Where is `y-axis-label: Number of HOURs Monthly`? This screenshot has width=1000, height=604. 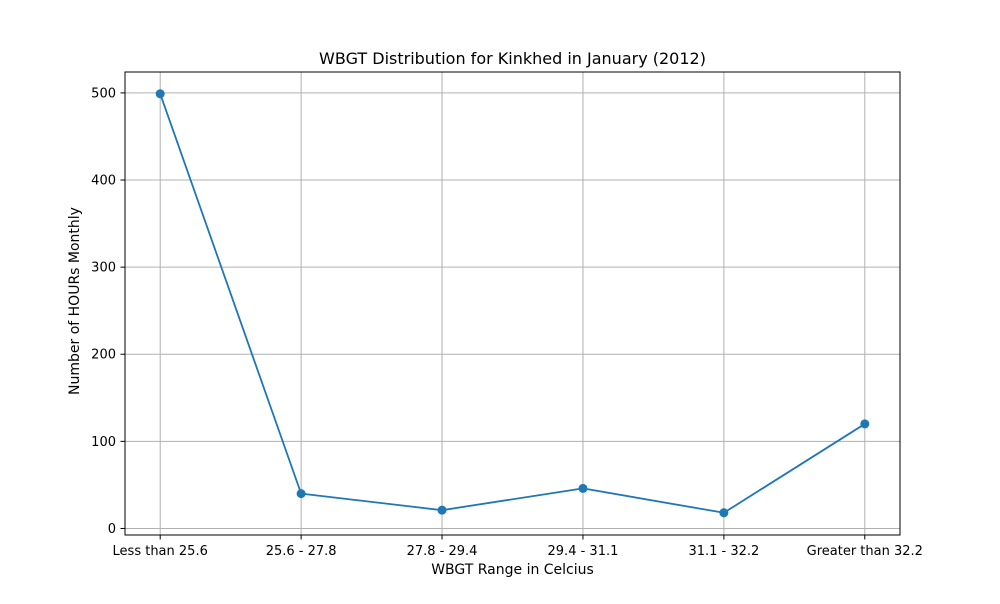 y-axis-label: Number of HOURs Monthly is located at coordinates (75, 301).